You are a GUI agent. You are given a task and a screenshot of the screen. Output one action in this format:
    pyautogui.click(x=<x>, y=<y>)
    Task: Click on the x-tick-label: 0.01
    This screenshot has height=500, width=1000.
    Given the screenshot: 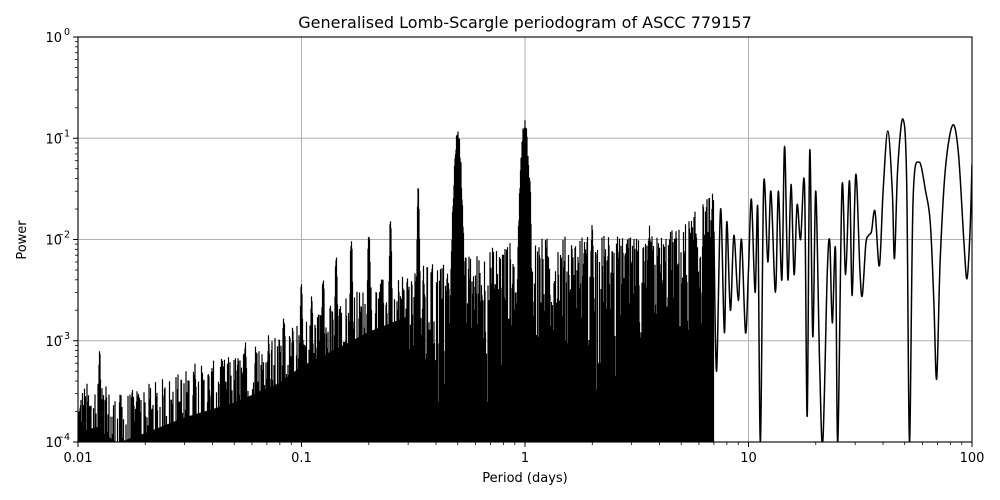 What is the action you would take?
    pyautogui.click(x=78, y=458)
    